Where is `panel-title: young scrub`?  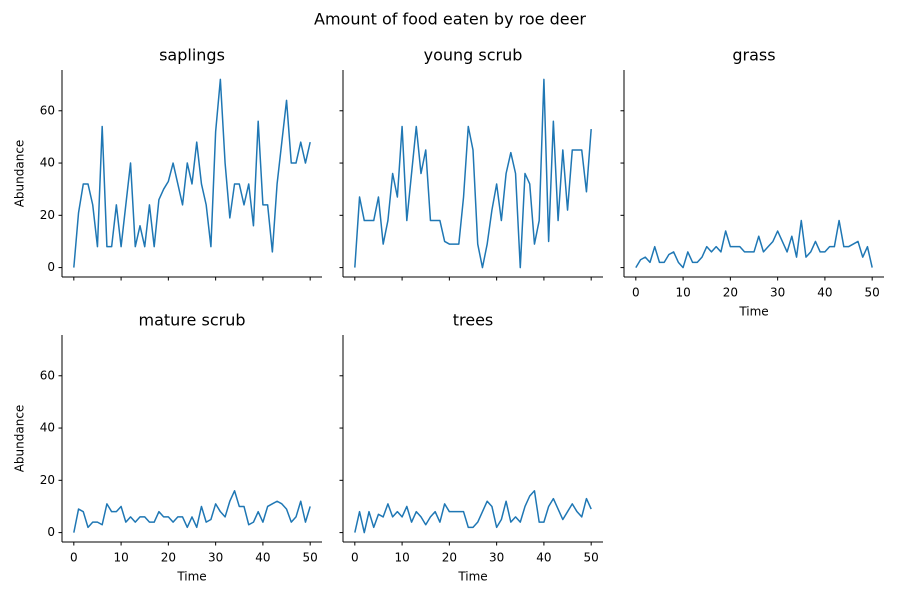
panel-title: young scrub is located at coordinates (473, 55).